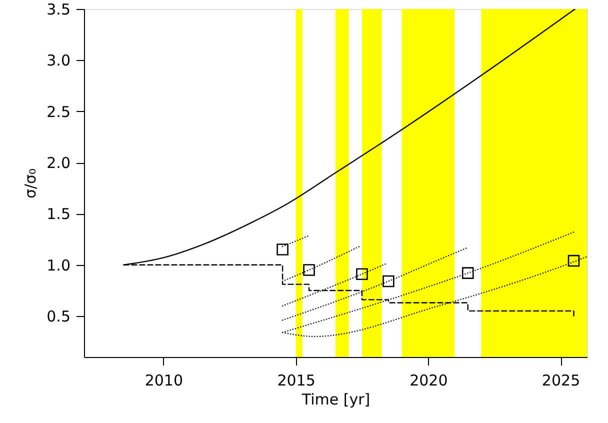 Image resolution: width=608 pixels, height=423 pixels. What do you see at coordinates (58, 9) in the screenshot?
I see `y-tick-label: 3.5` at bounding box center [58, 9].